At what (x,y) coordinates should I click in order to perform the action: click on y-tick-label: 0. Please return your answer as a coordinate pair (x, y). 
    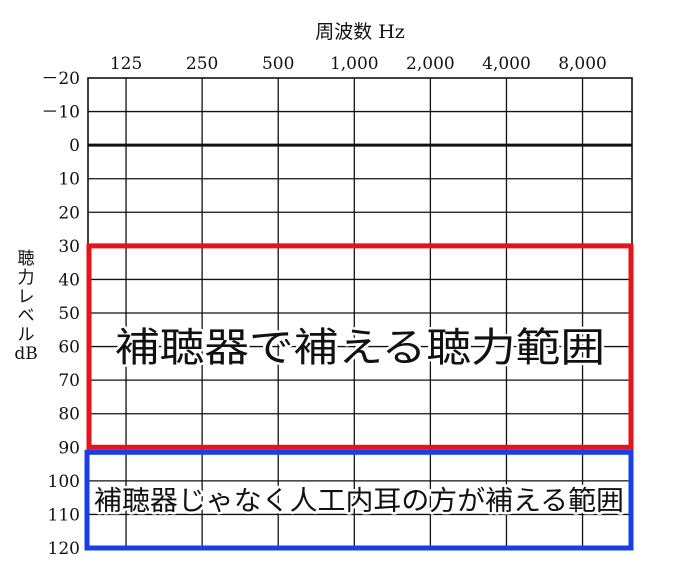
    Looking at the image, I should click on (74, 146).